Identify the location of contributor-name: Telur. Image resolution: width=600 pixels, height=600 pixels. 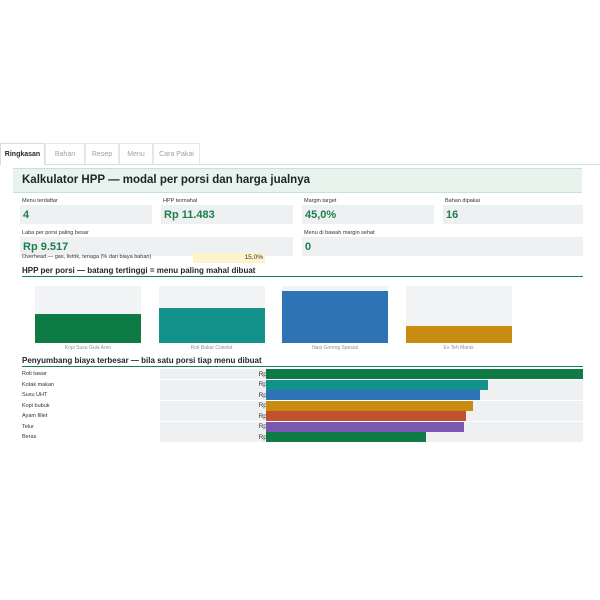
(28, 426).